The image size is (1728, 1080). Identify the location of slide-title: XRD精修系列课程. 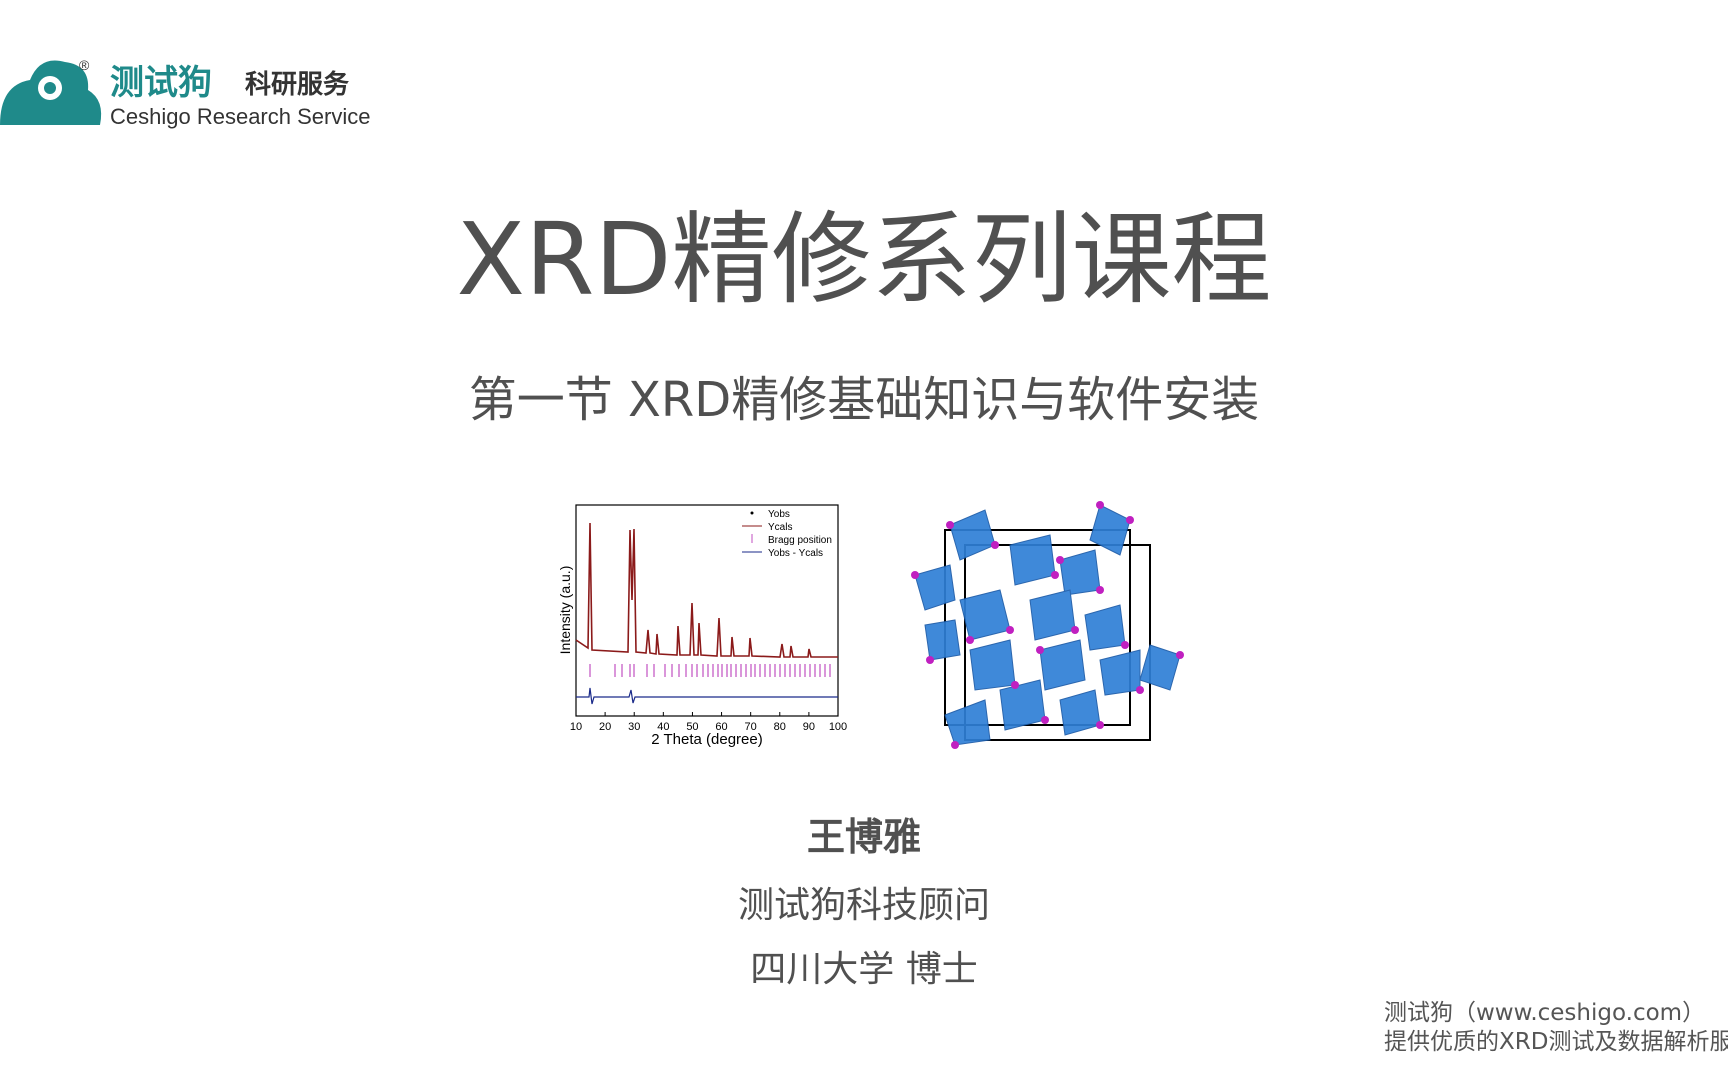
(864, 259).